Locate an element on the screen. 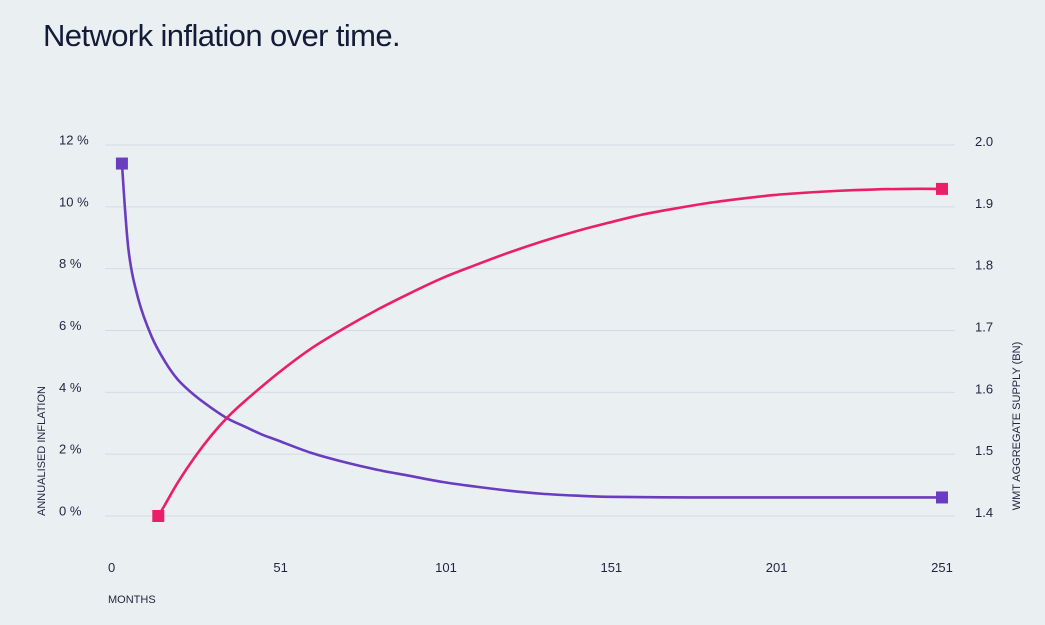  left-axis-ticks: 0 % 2 % 4 % 6 % 8 % 10 % 12 % is located at coordinates (74, 326).